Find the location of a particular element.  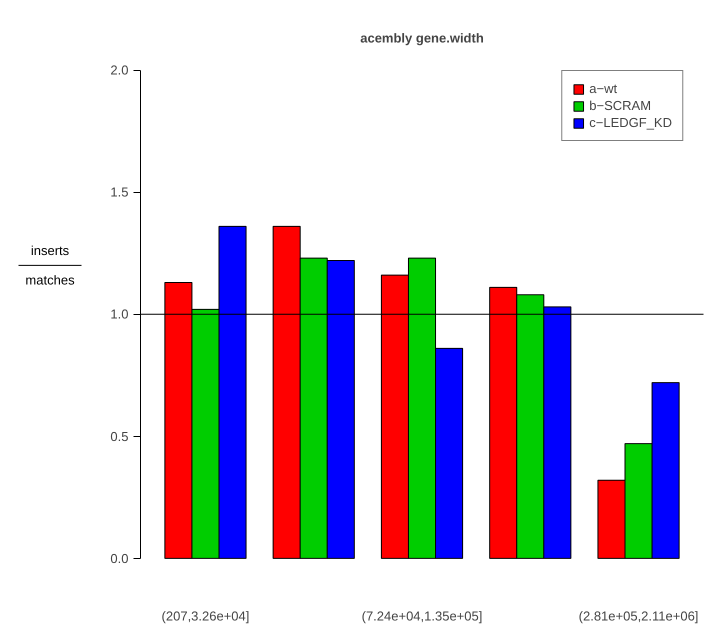

y-axis-title: inserts matches is located at coordinates (50, 265).